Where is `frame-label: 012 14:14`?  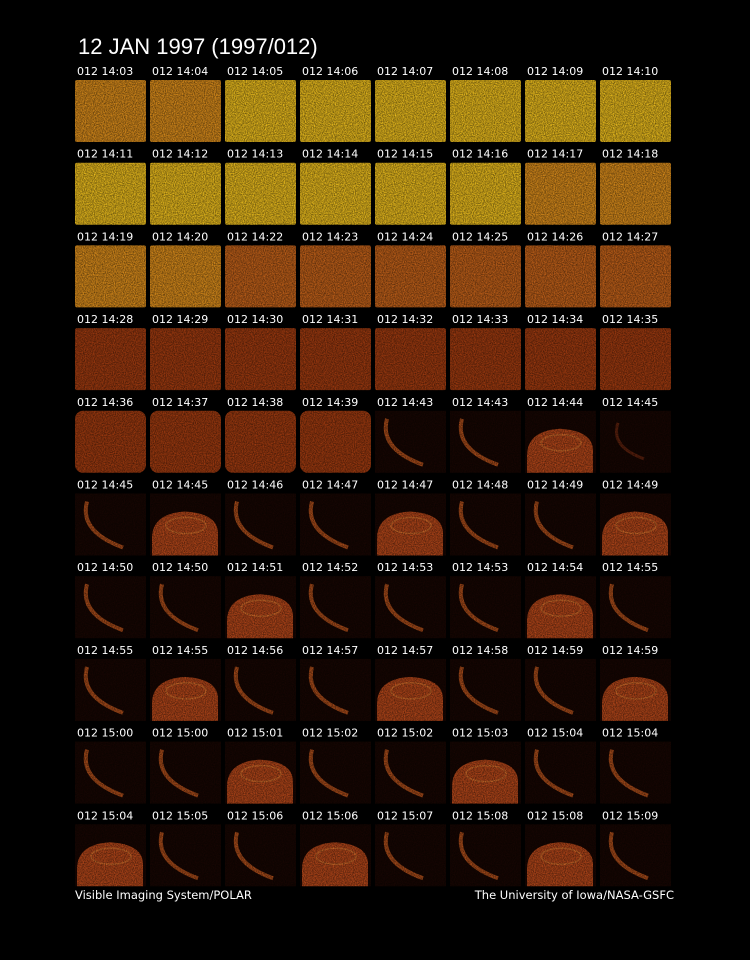 frame-label: 012 14:14 is located at coordinates (330, 154).